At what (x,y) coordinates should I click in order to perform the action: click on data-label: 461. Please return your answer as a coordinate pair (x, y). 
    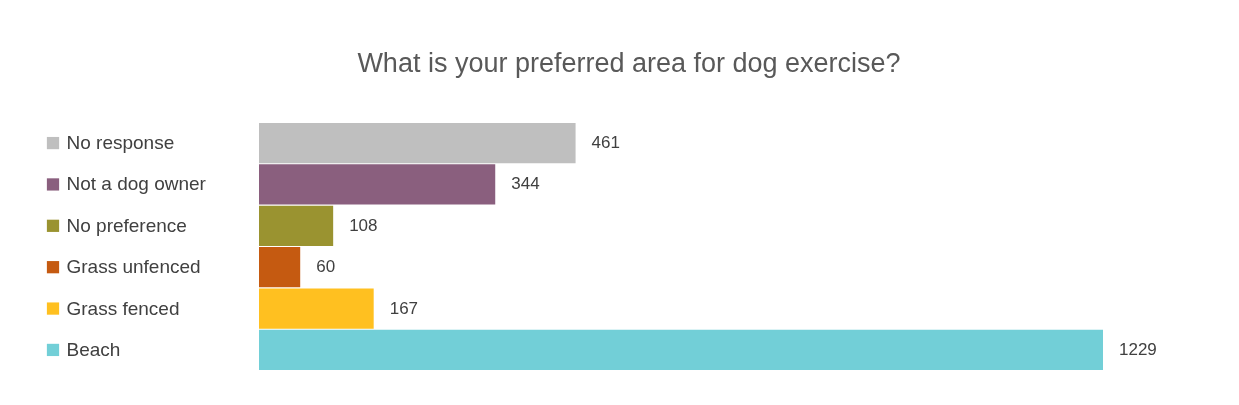
    Looking at the image, I should click on (605, 143).